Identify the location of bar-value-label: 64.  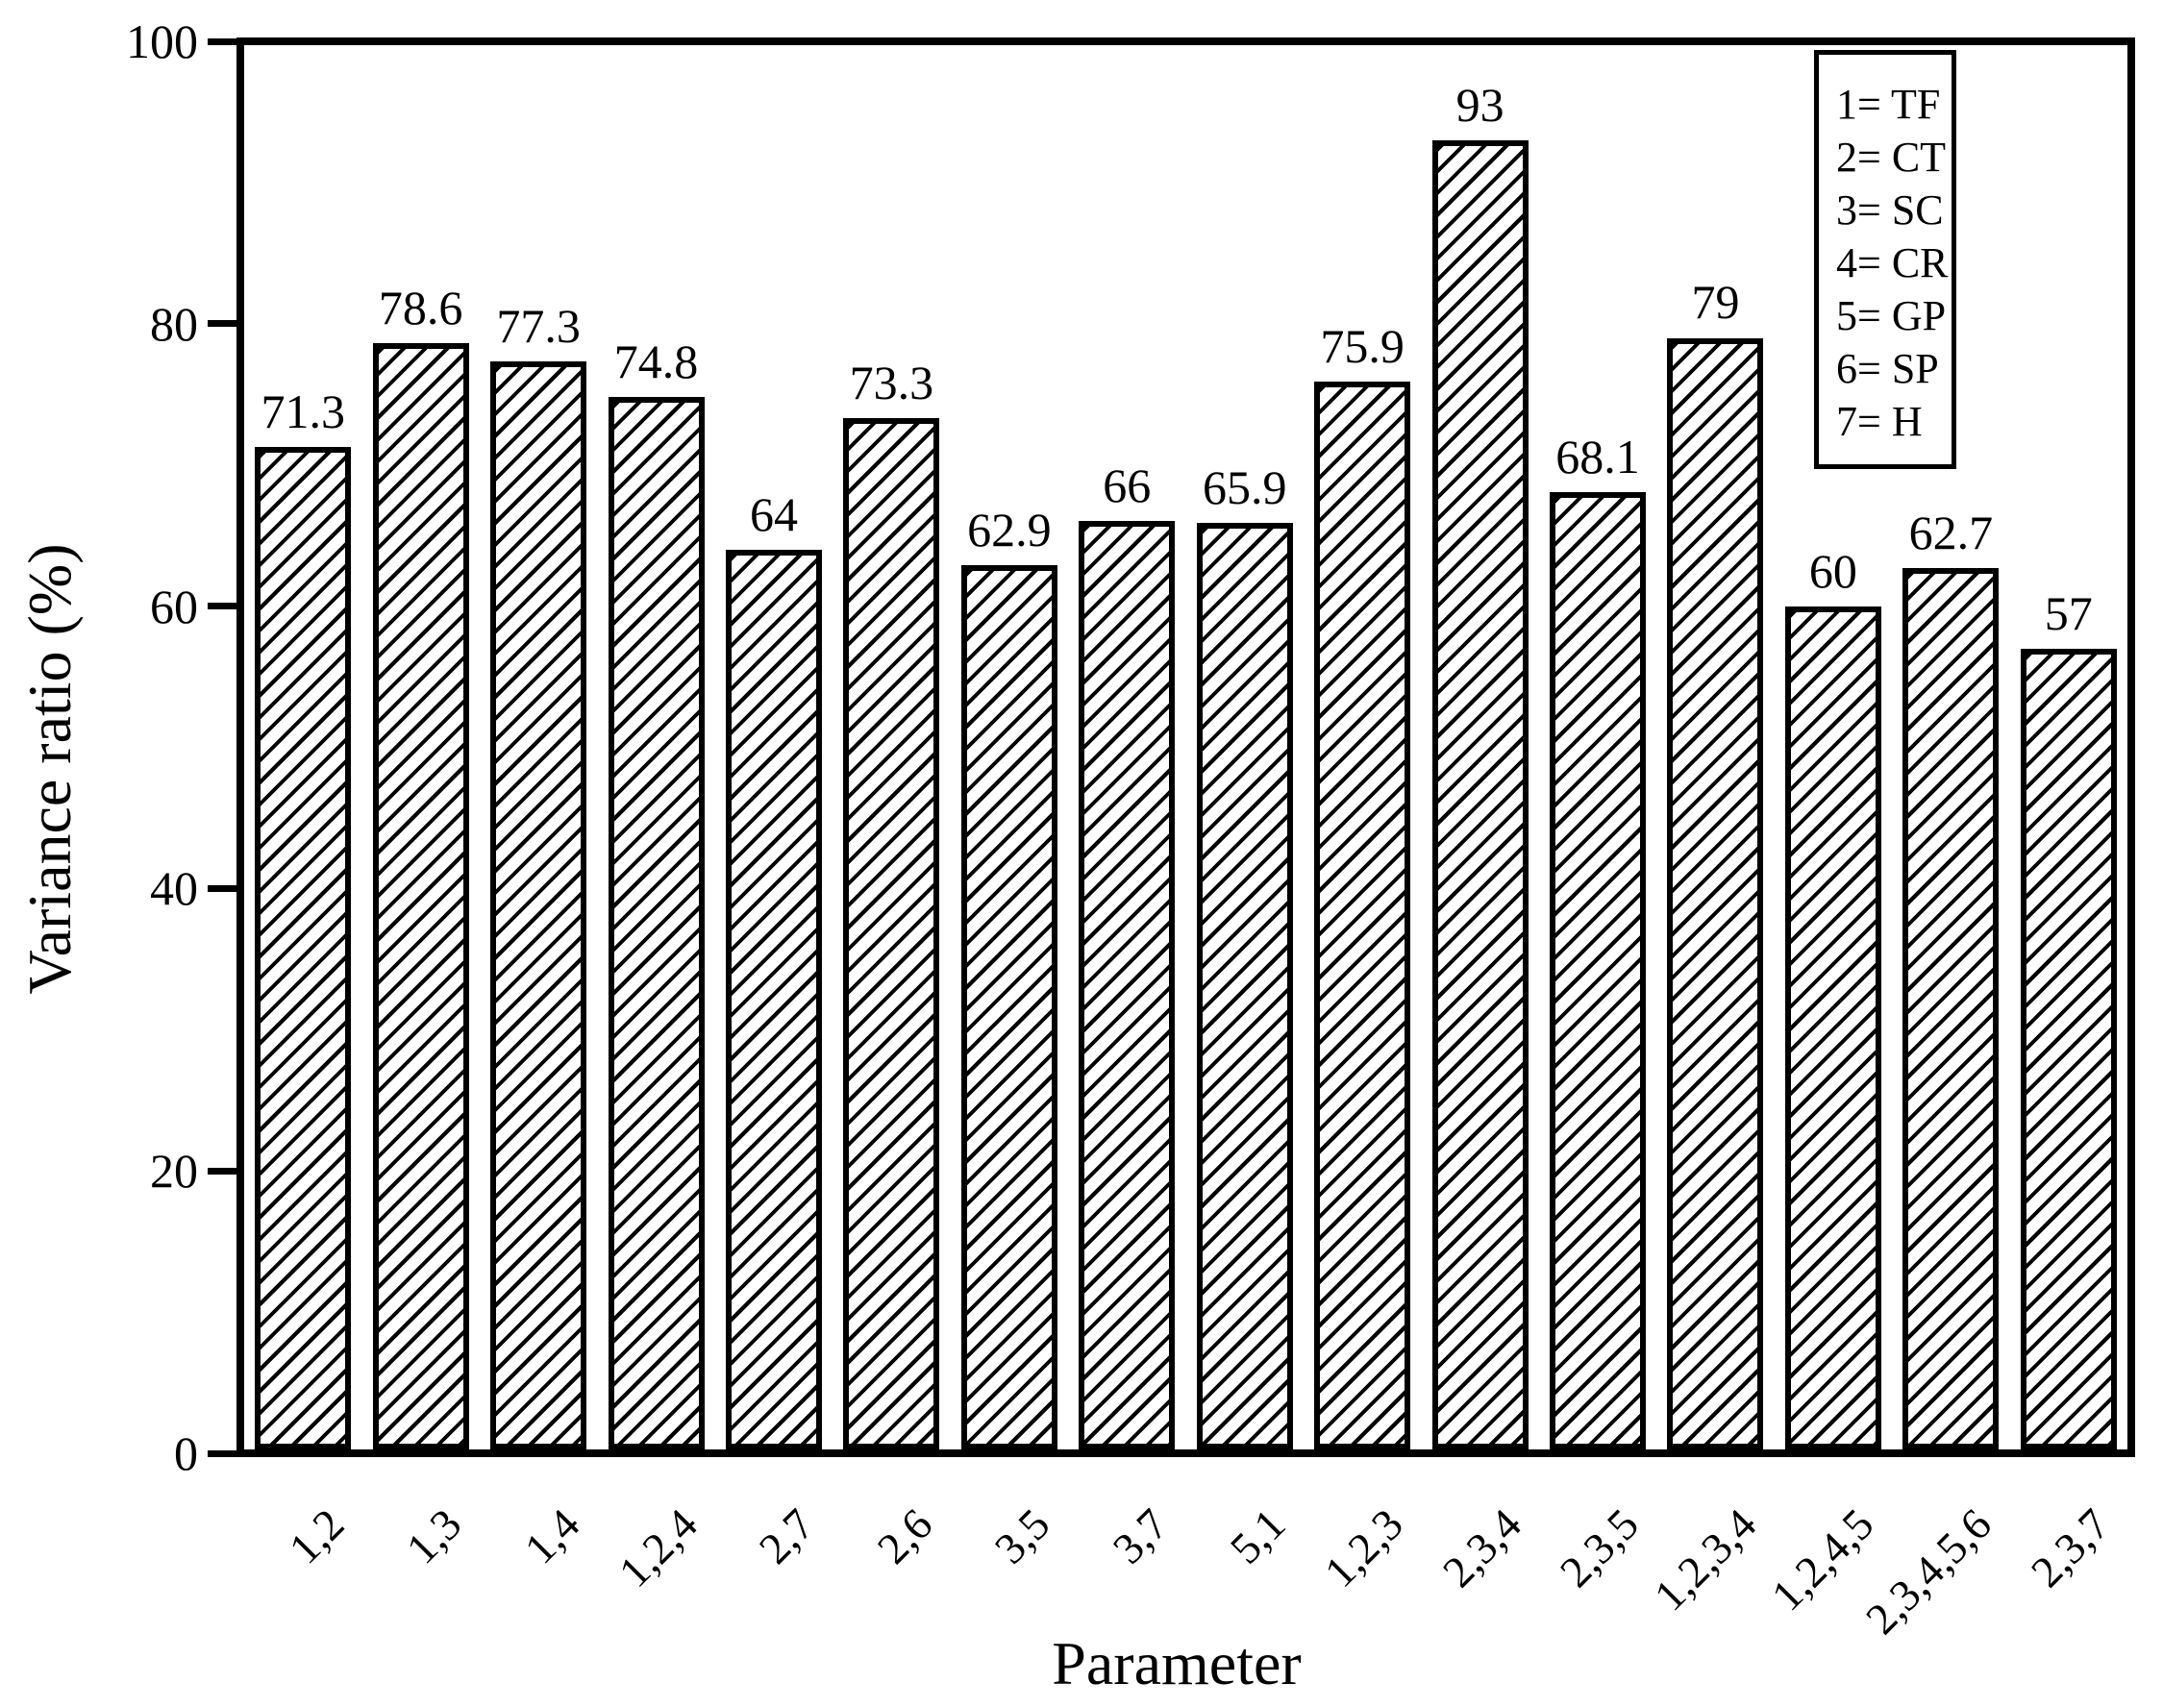
(773, 513).